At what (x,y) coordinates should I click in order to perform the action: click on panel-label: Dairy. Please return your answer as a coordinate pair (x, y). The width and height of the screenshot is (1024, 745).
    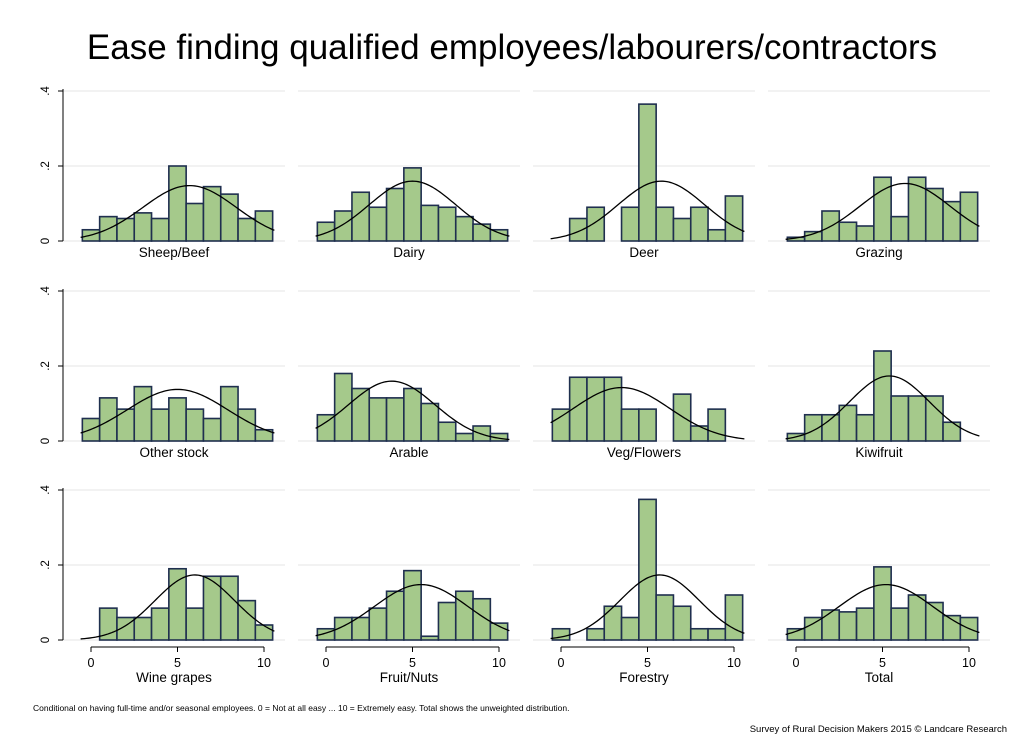
    Looking at the image, I should click on (409, 252).